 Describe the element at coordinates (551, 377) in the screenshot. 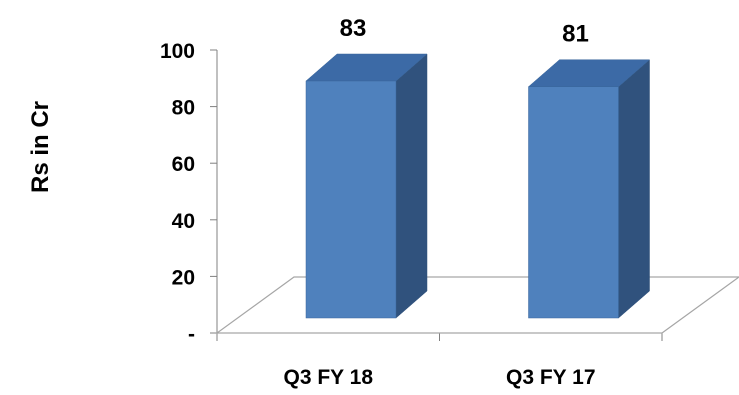

I see `x-tick-label: Q3 FY 17` at that location.